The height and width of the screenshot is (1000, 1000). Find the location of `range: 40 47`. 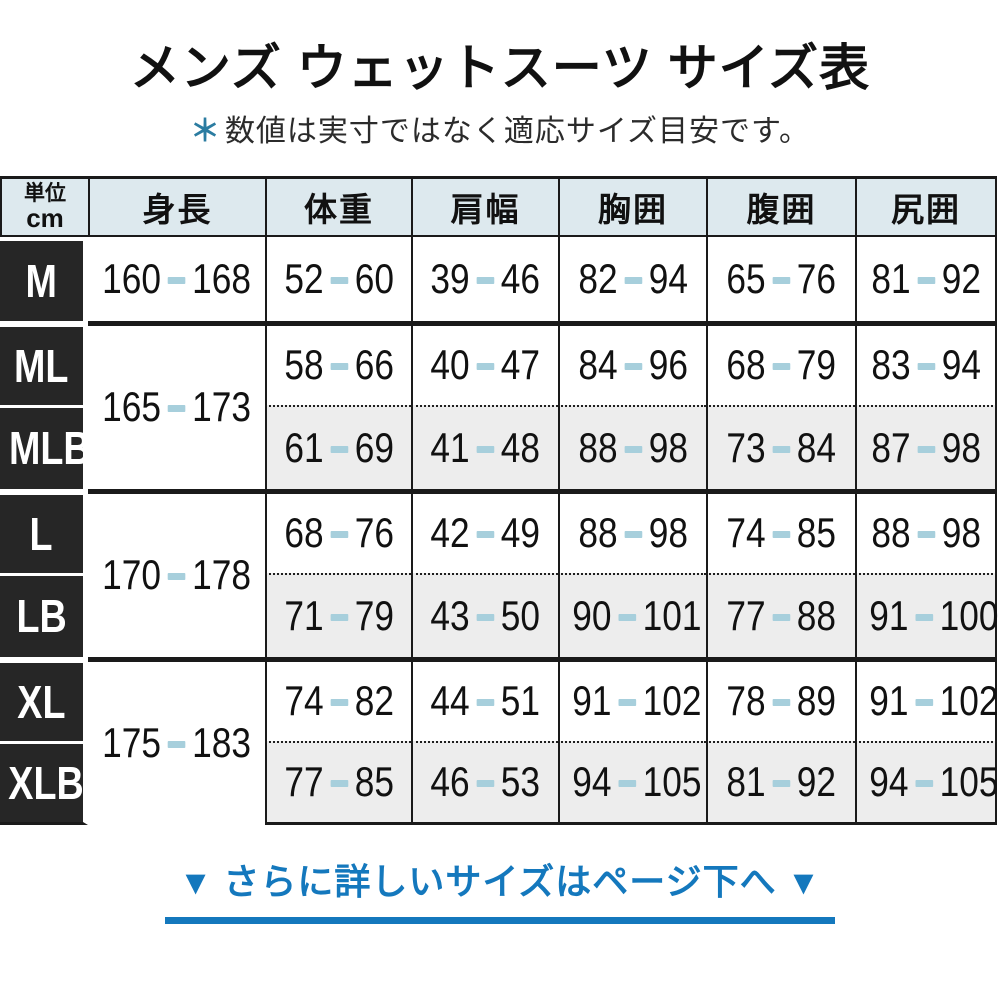

range: 40 47 is located at coordinates (486, 365).